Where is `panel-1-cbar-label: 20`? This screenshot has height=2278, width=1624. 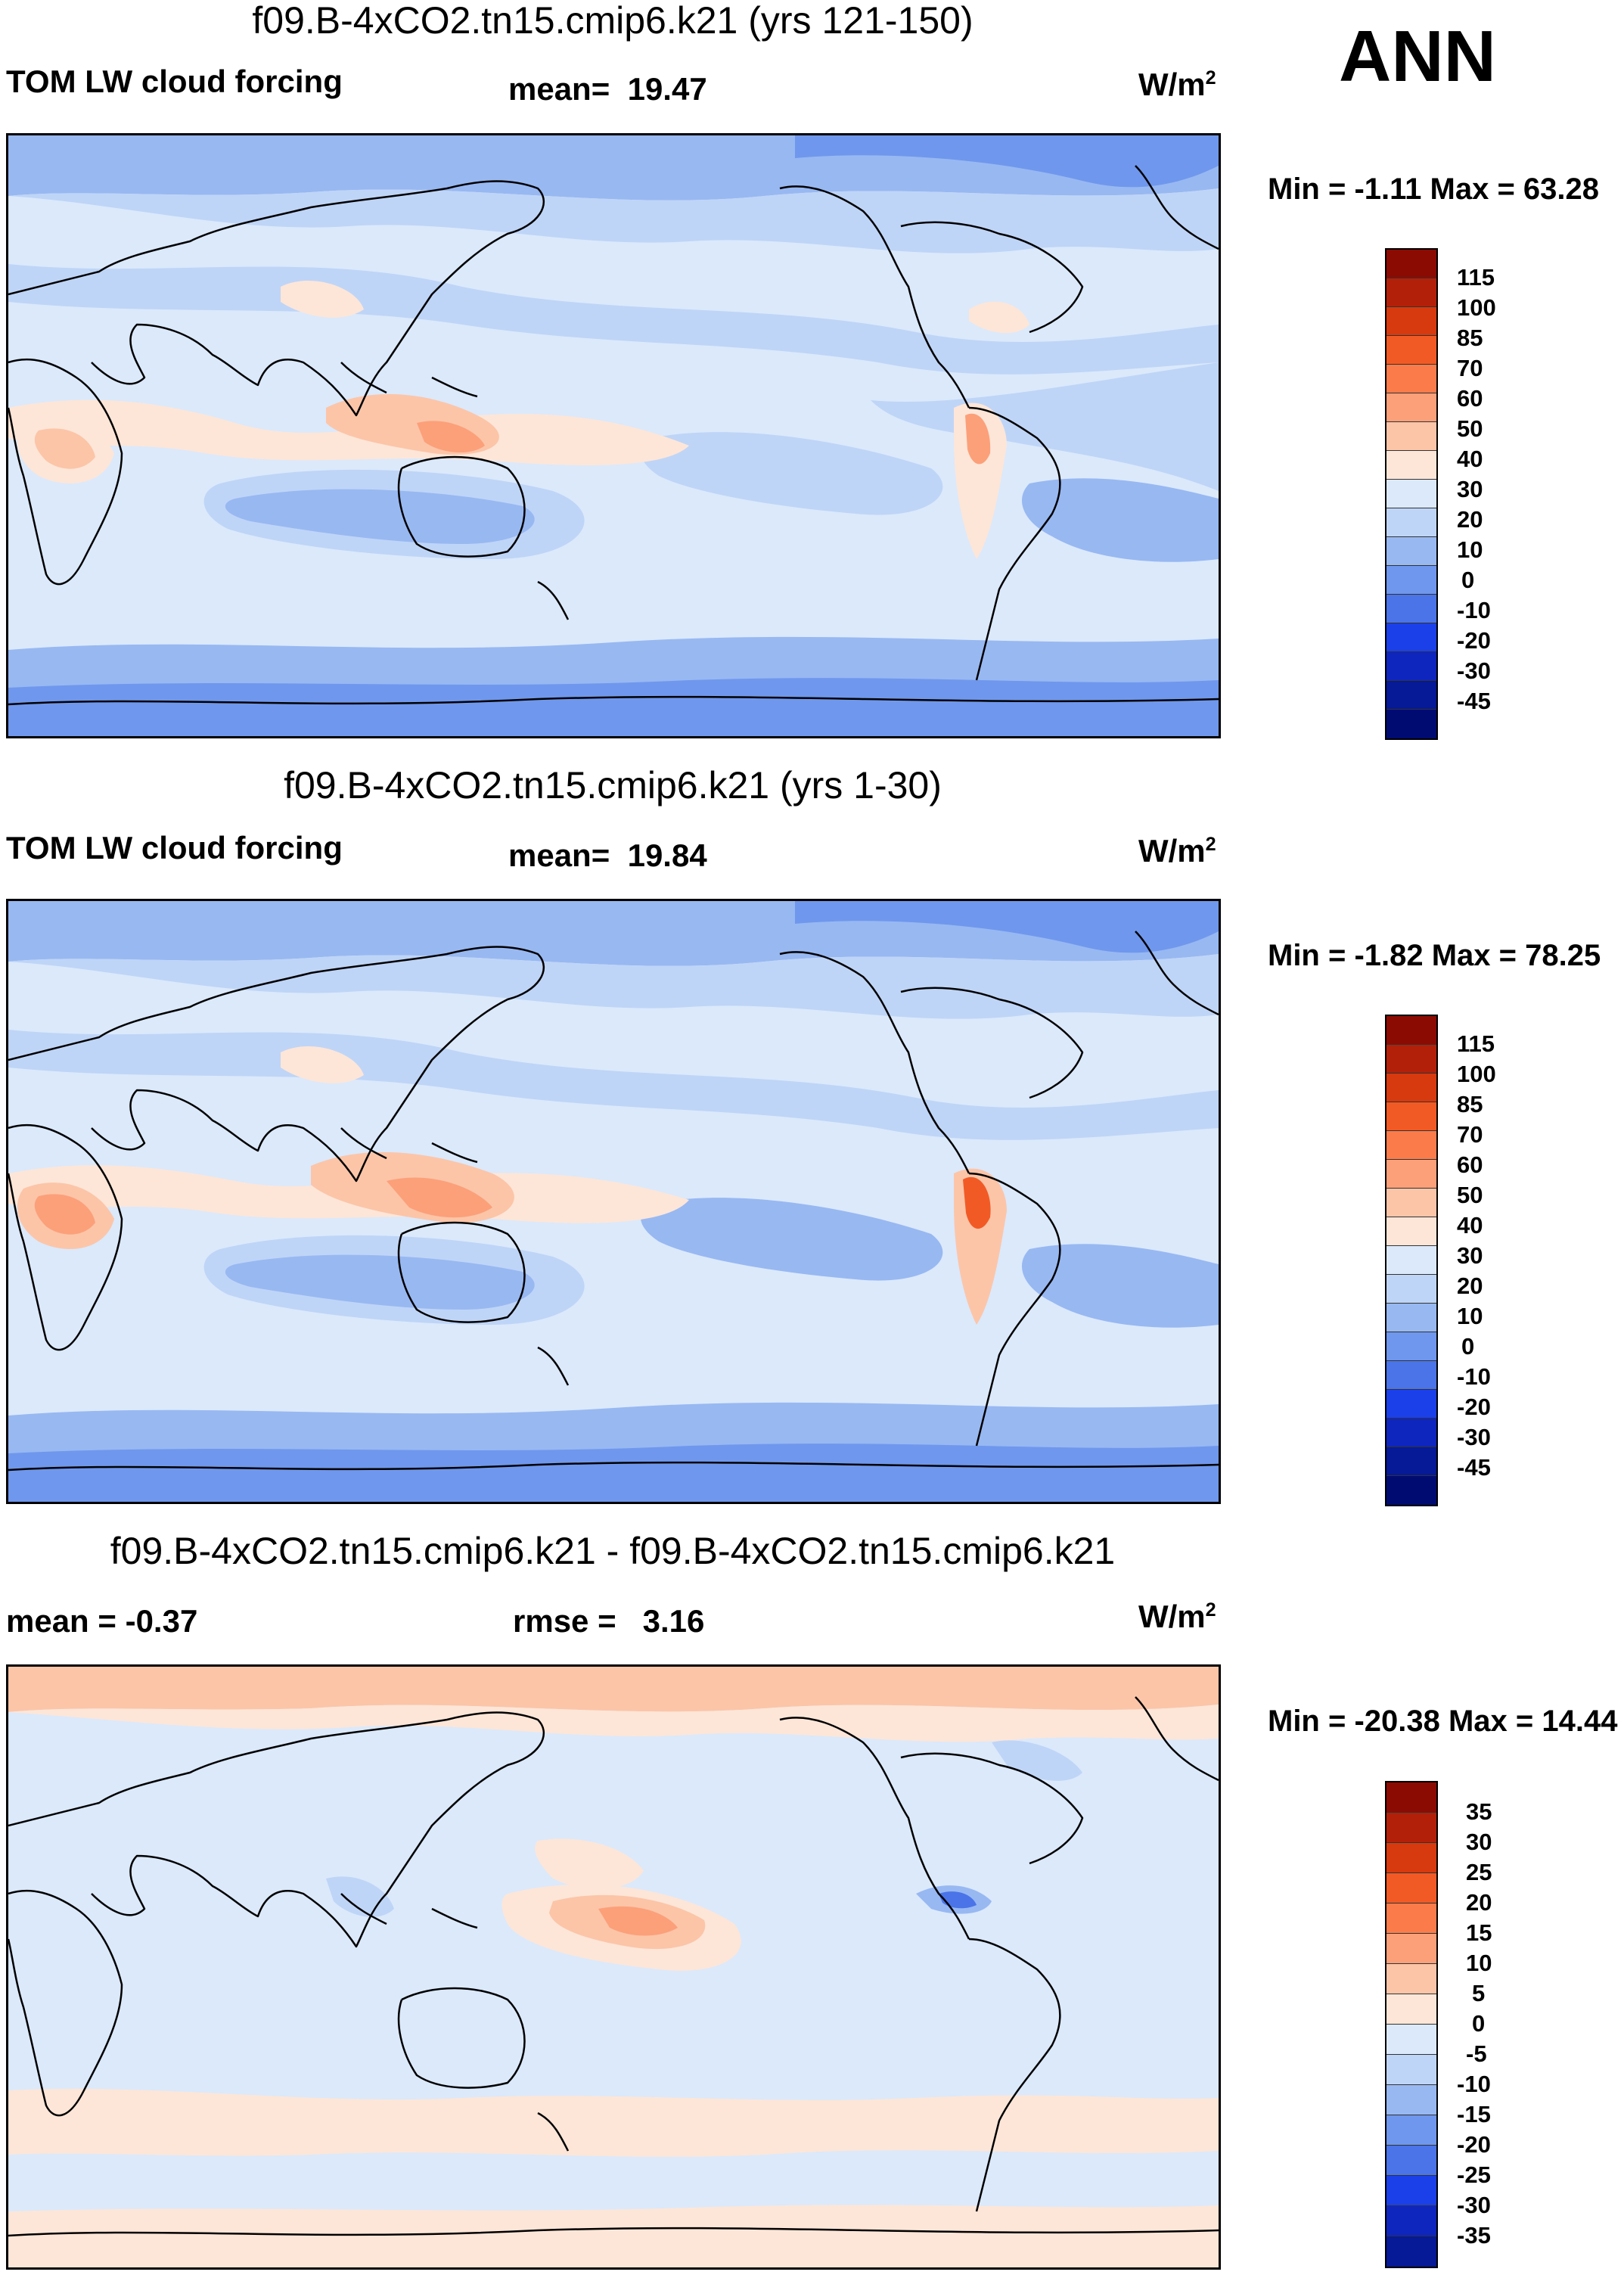
panel-1-cbar-label: 20 is located at coordinates (1470, 519).